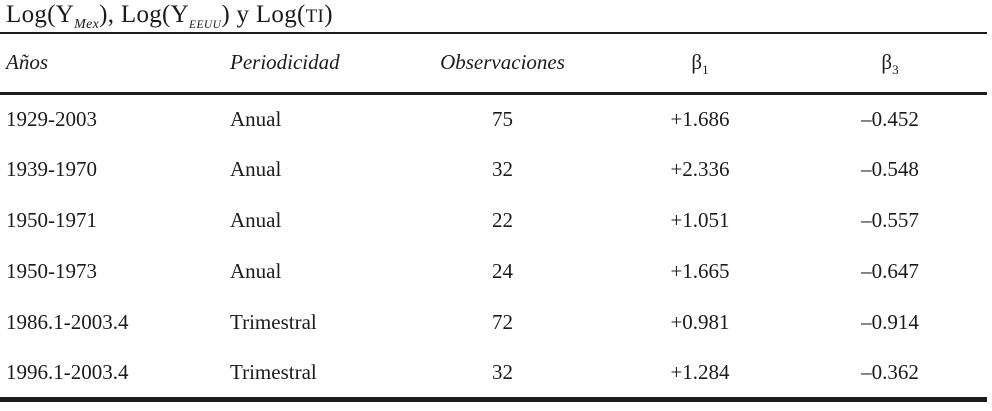 The height and width of the screenshot is (411, 992). I want to click on title-text: ) y Log(, so click(263, 14).